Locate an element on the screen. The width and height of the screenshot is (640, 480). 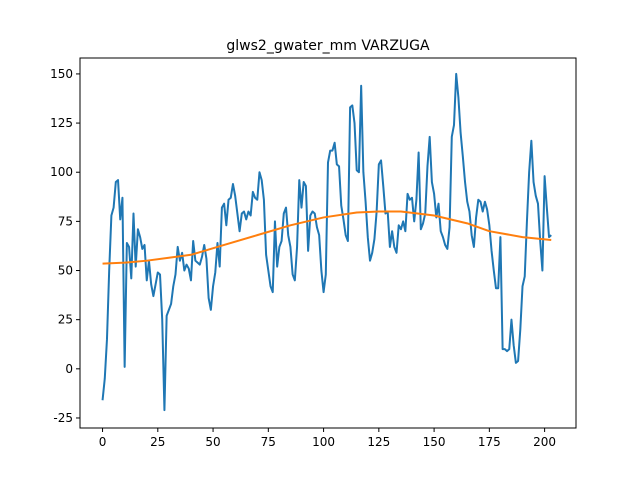
series-line is located at coordinates (327, 237).